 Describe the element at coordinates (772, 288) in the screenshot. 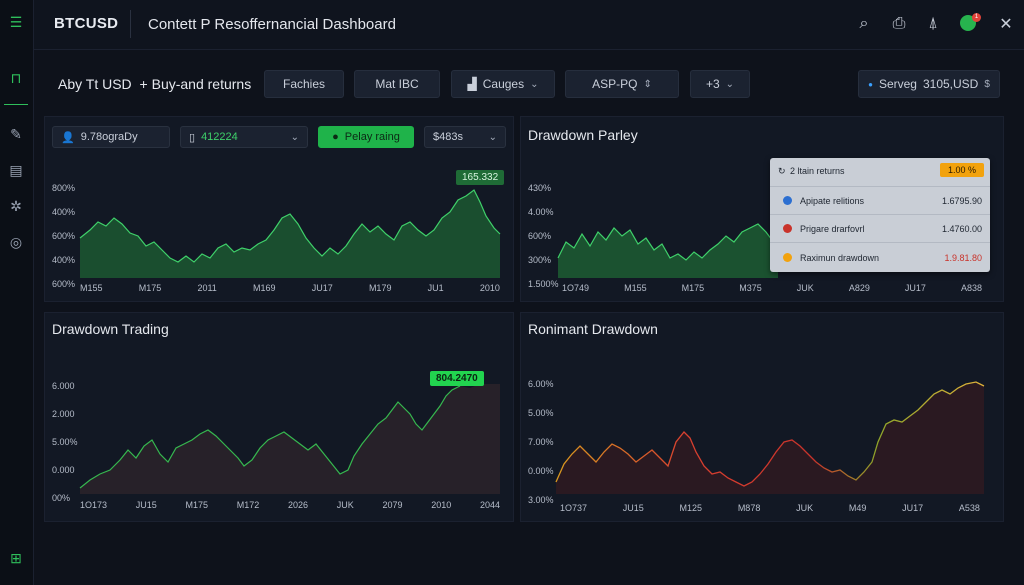

I see `p2-x-axis: 1O749 M155 M175 M375 JUK A829 JU17 A838` at that location.